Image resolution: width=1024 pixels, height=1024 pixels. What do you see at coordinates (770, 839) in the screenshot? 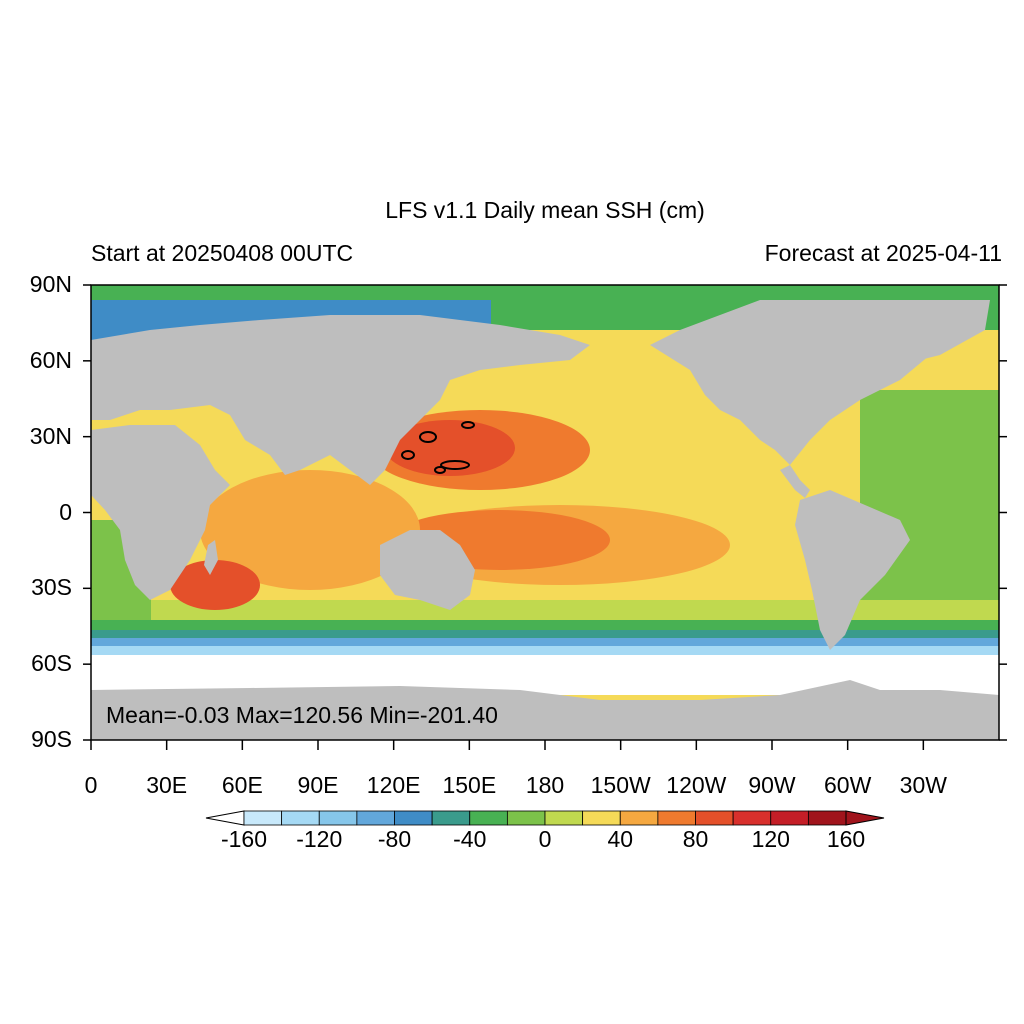
I see `colorbar-tick-label: 120` at bounding box center [770, 839].